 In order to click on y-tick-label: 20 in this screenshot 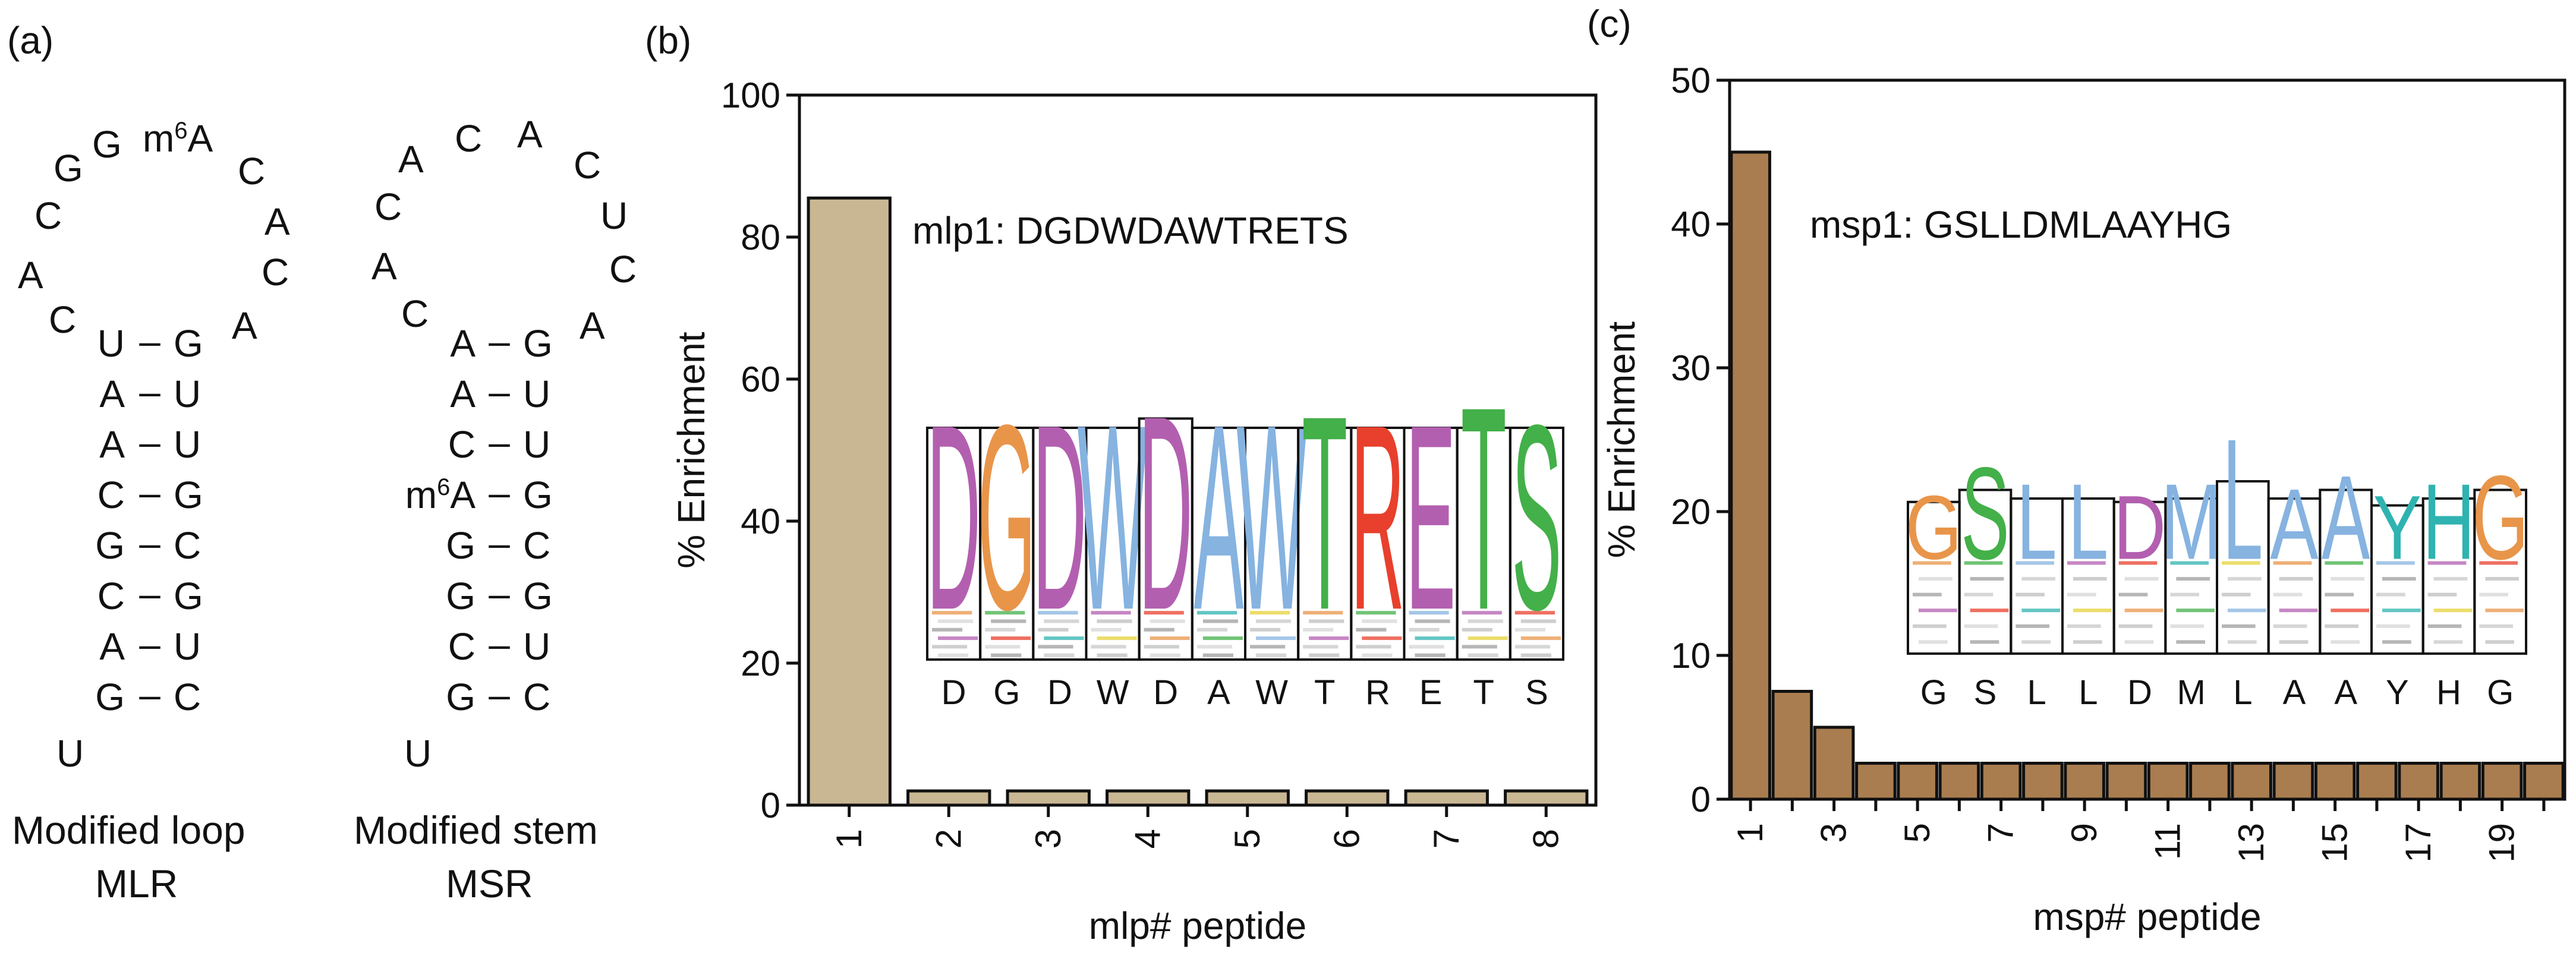, I will do `click(1691, 512)`.